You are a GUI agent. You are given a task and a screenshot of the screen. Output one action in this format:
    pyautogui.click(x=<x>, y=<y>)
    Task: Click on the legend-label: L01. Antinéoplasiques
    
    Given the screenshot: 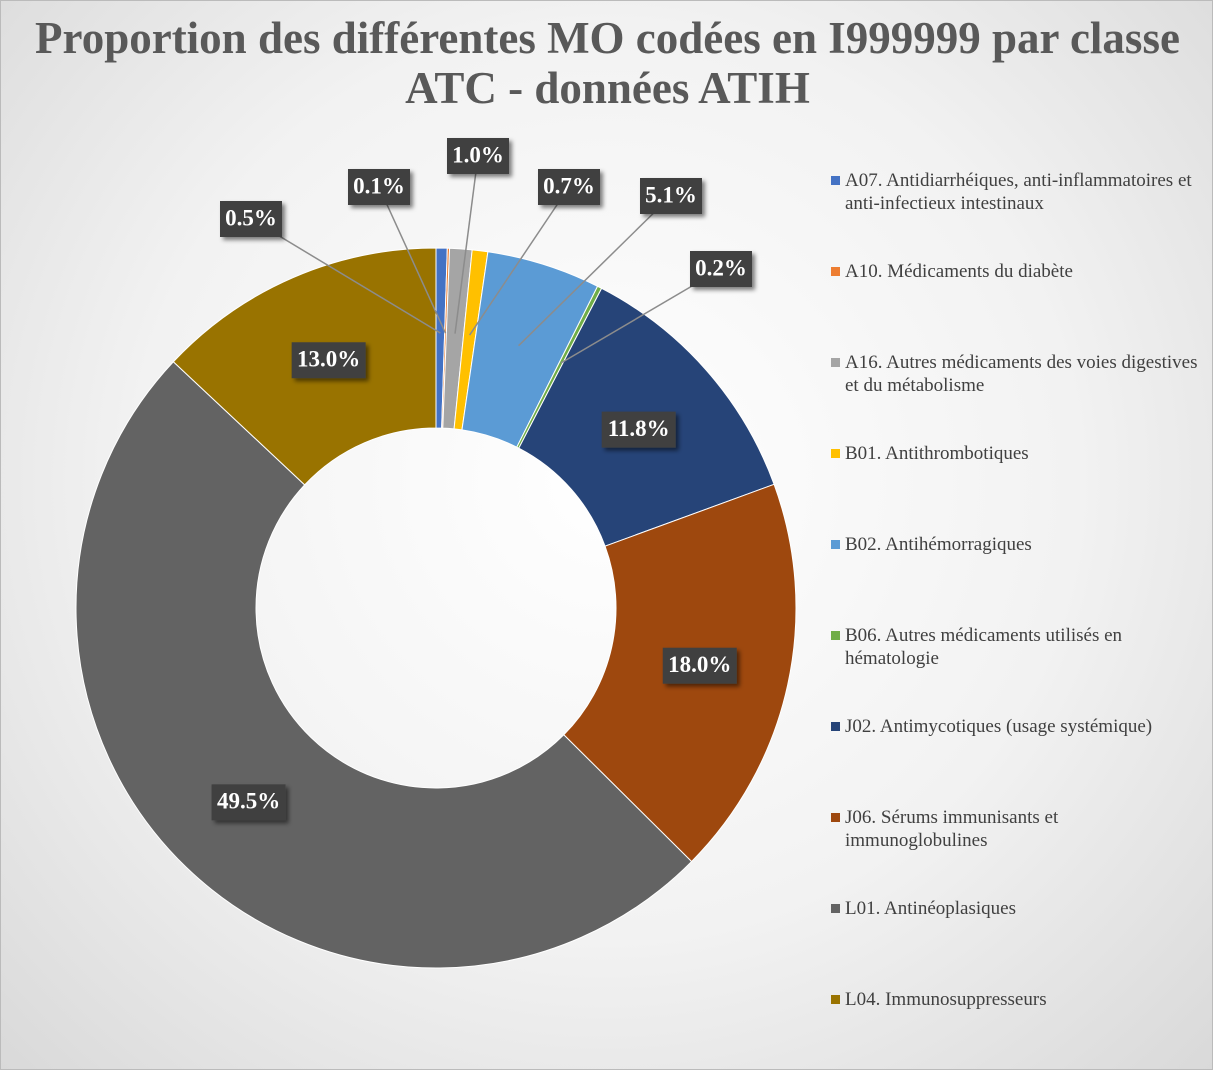 What is the action you would take?
    pyautogui.click(x=930, y=908)
    